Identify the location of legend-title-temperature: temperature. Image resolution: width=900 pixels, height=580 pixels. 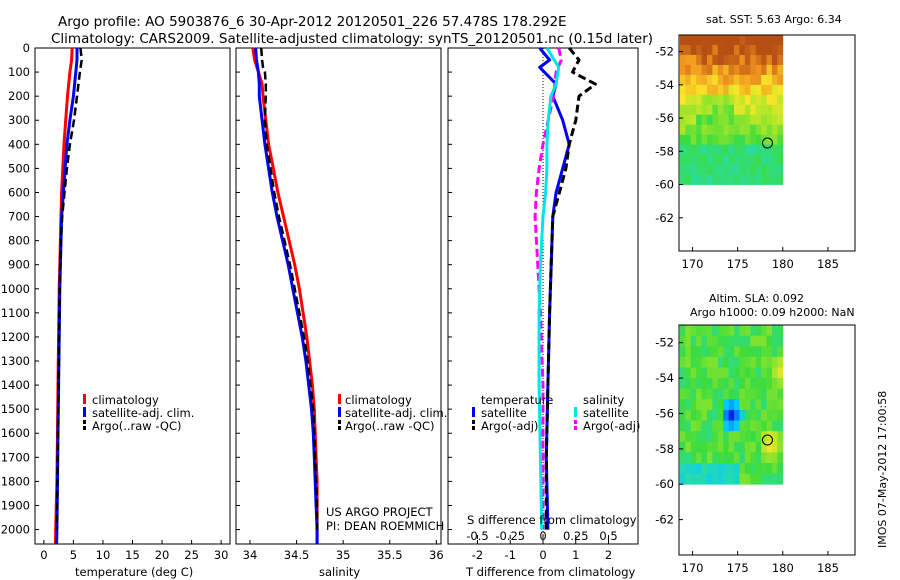
(517, 400).